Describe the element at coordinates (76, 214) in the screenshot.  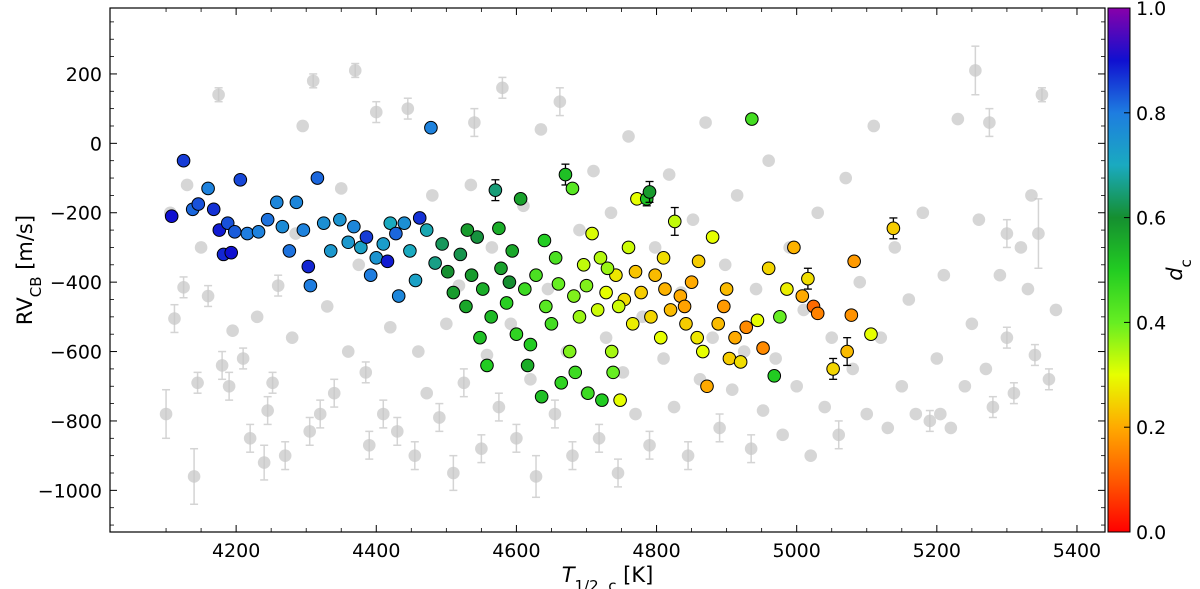
I see `y-tick-label: −200` at that location.